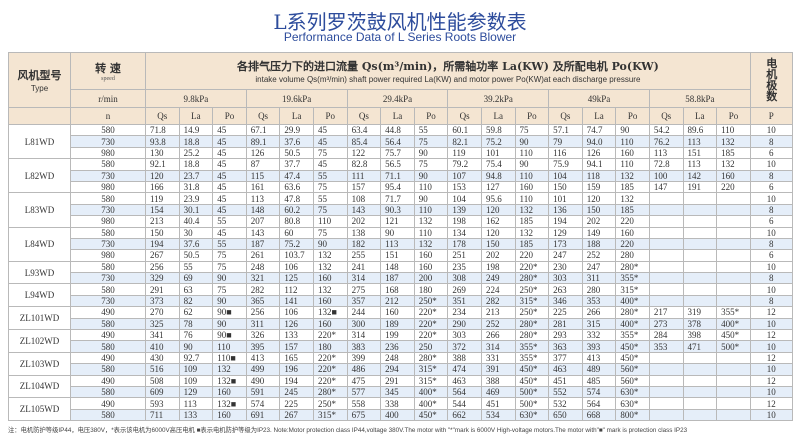 This screenshot has width=800, height=442. I want to click on value-cell-qs: 217, so click(666, 312).